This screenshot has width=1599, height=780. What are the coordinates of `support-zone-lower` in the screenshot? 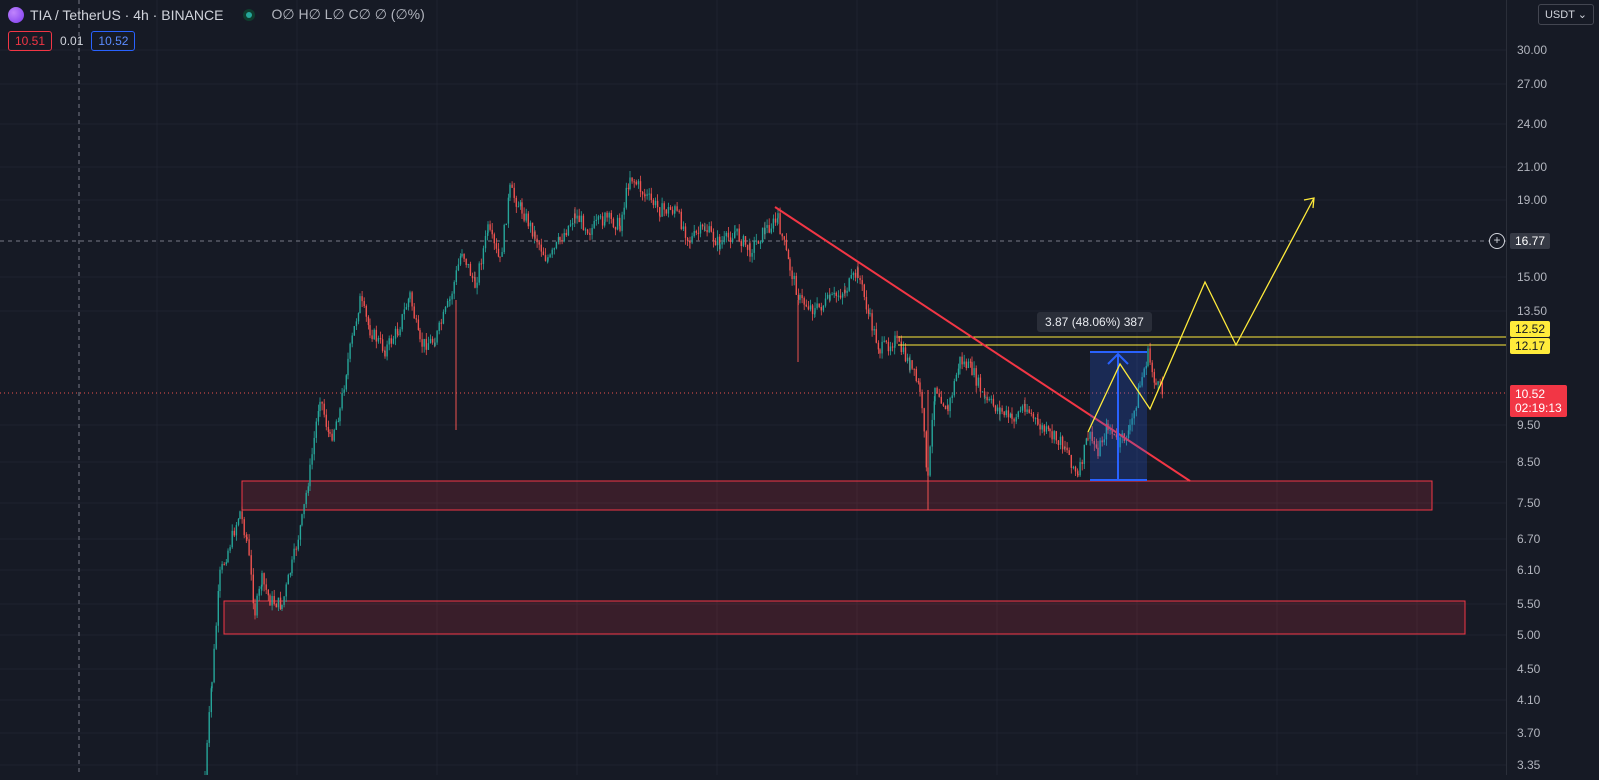 It's located at (844, 617).